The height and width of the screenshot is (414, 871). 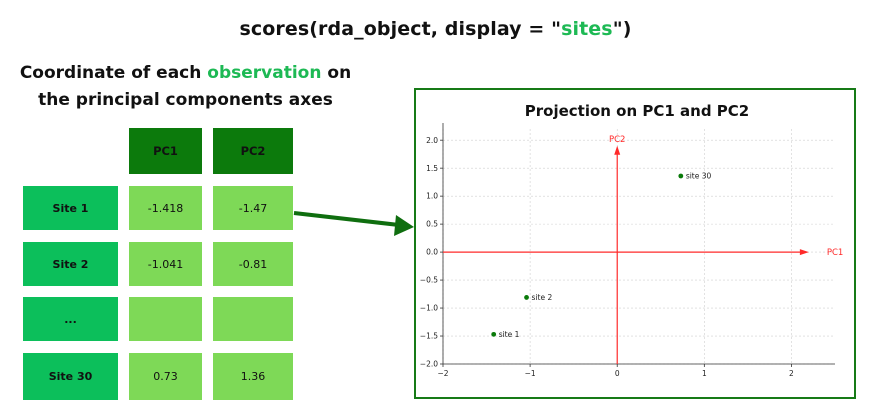 What do you see at coordinates (70, 264) in the screenshot?
I see `row-header: Site 2` at bounding box center [70, 264].